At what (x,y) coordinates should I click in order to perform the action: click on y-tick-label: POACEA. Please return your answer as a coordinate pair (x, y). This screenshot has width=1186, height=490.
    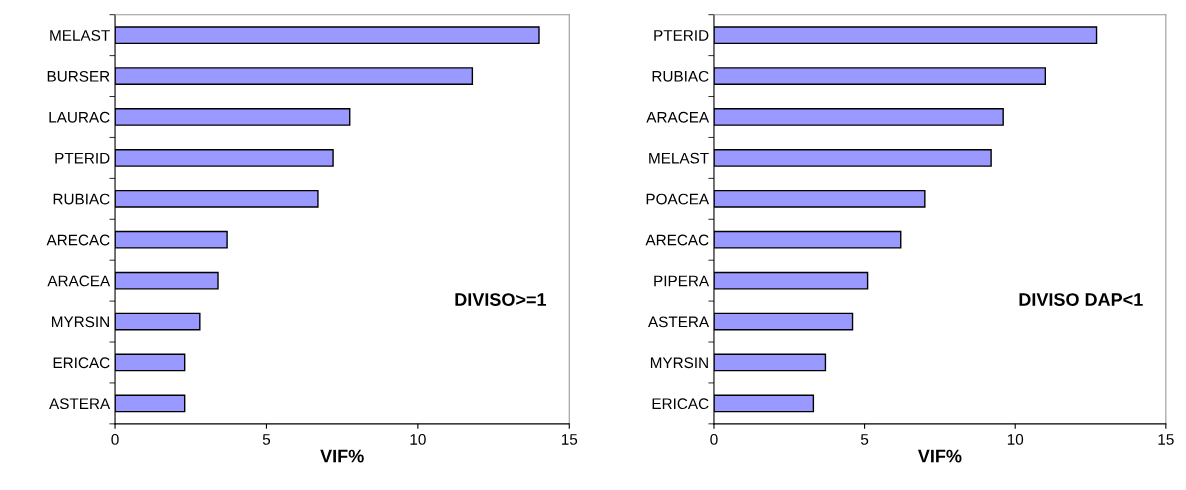
    Looking at the image, I should click on (678, 199).